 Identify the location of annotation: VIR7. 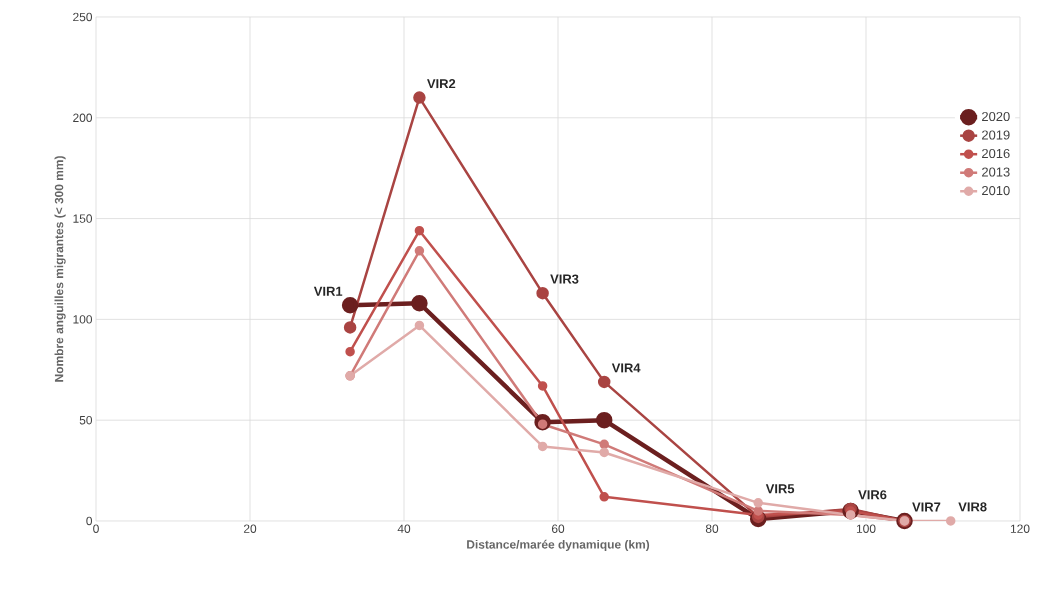
(926, 507).